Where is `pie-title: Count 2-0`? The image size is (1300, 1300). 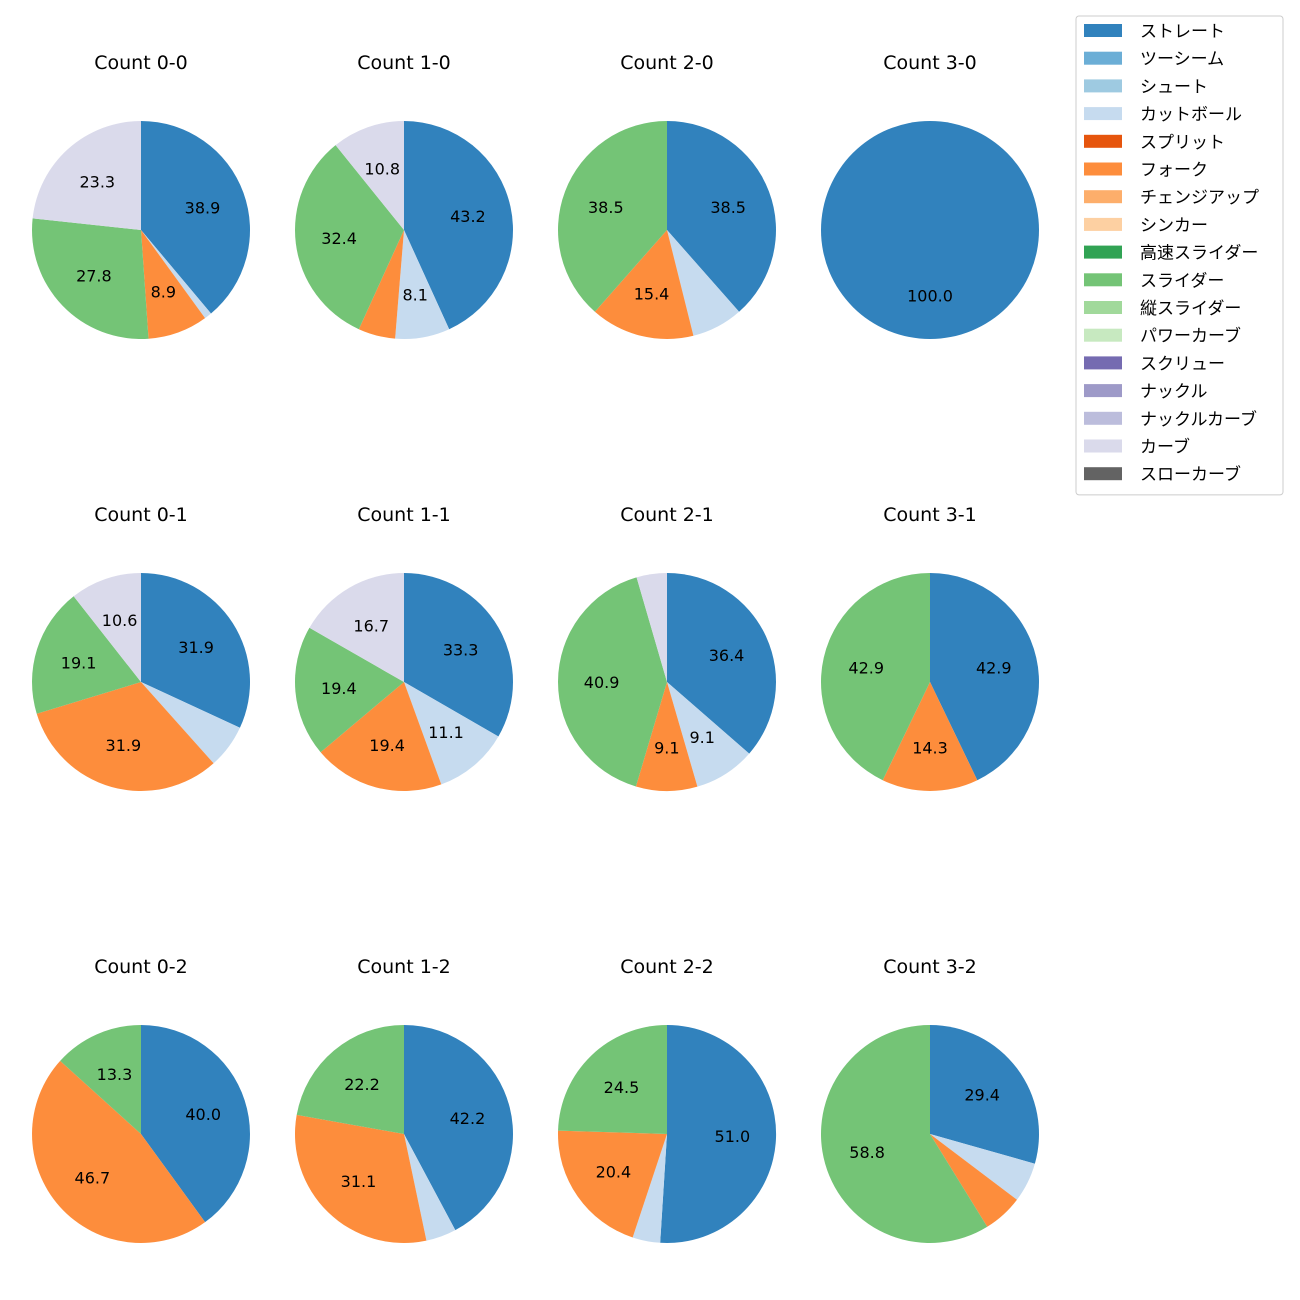
pie-title: Count 2-0 is located at coordinates (667, 63).